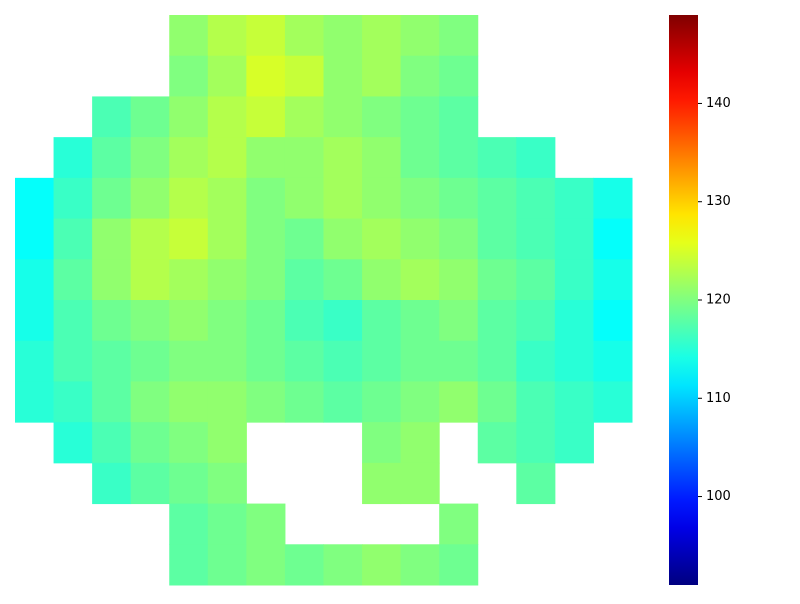  What do you see at coordinates (718, 398) in the screenshot?
I see `colorbar-tick-label: 110` at bounding box center [718, 398].